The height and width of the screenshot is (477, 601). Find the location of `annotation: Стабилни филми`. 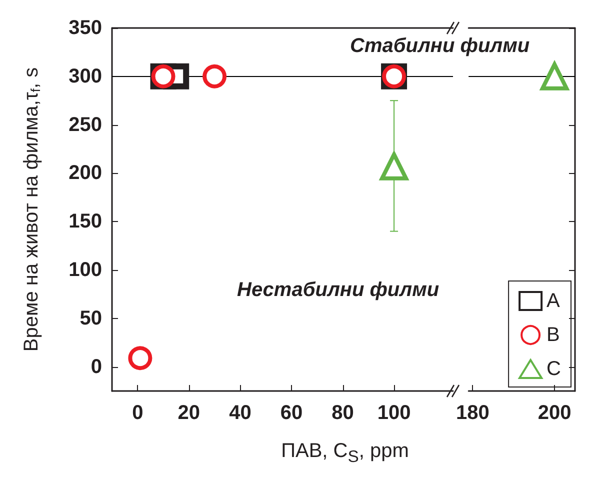

annotation: Стабилни филми is located at coordinates (440, 46).